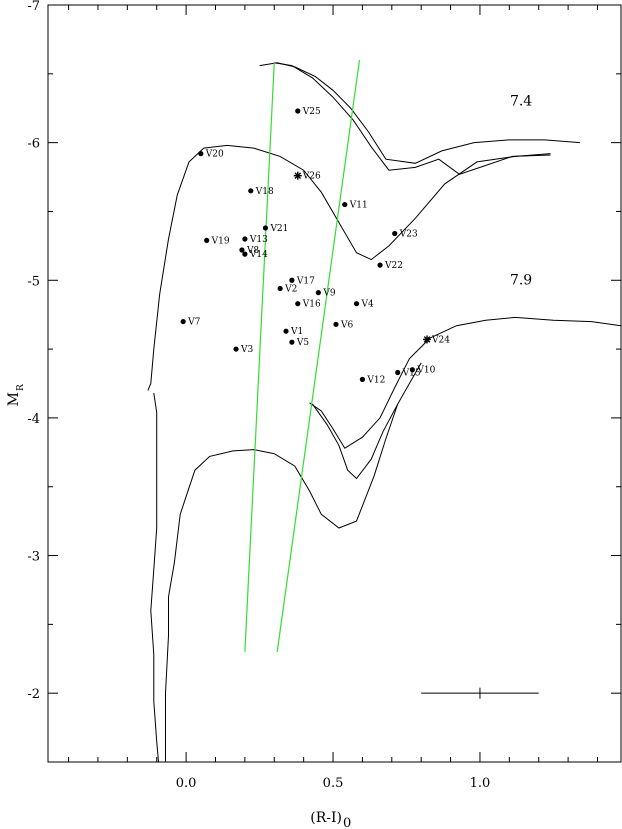  Describe the element at coordinates (278, 229) in the screenshot. I see `star-label-v21: V21` at that location.